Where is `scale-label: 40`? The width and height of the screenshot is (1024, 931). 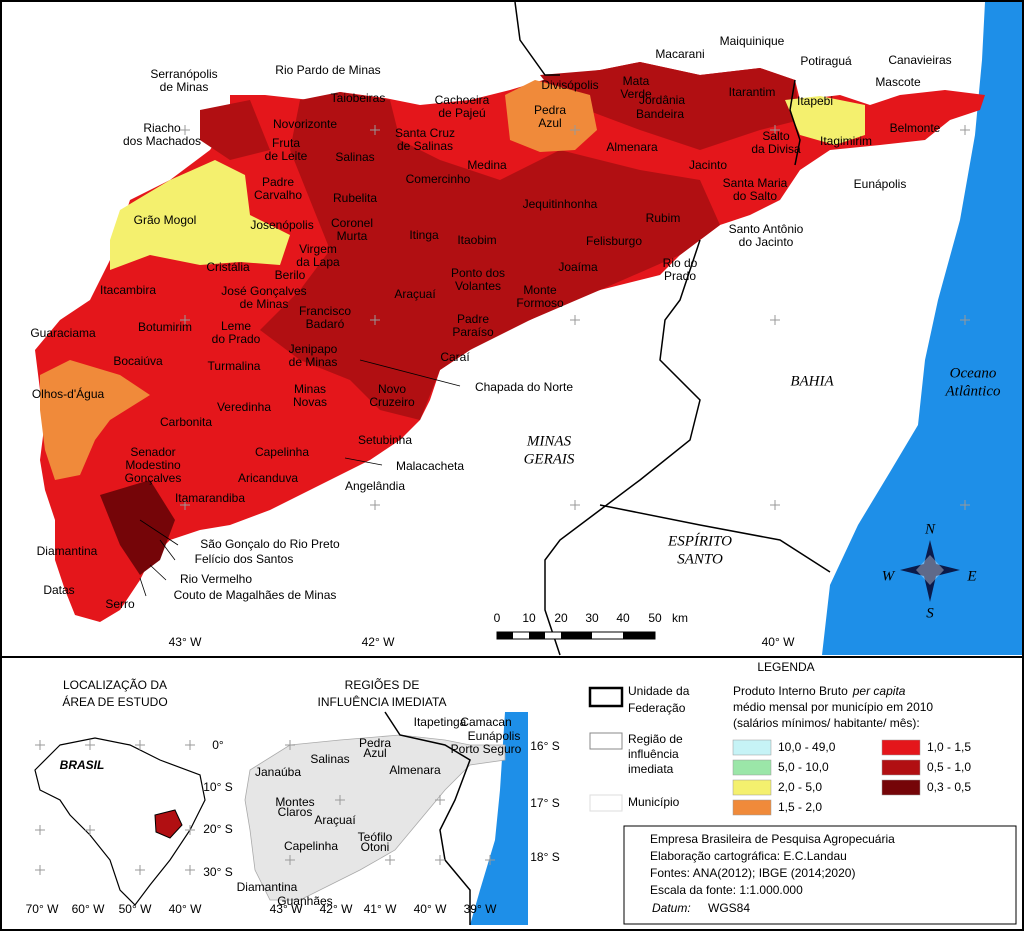
scale-label: 40 is located at coordinates (623, 618).